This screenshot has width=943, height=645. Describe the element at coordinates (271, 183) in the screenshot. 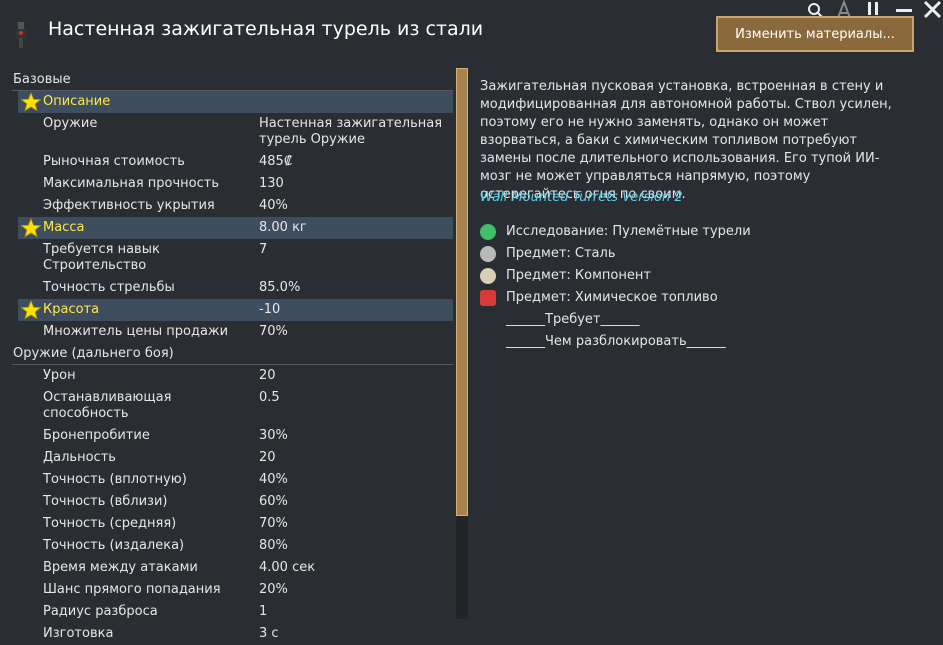

I see `stat-value: 130` at that location.